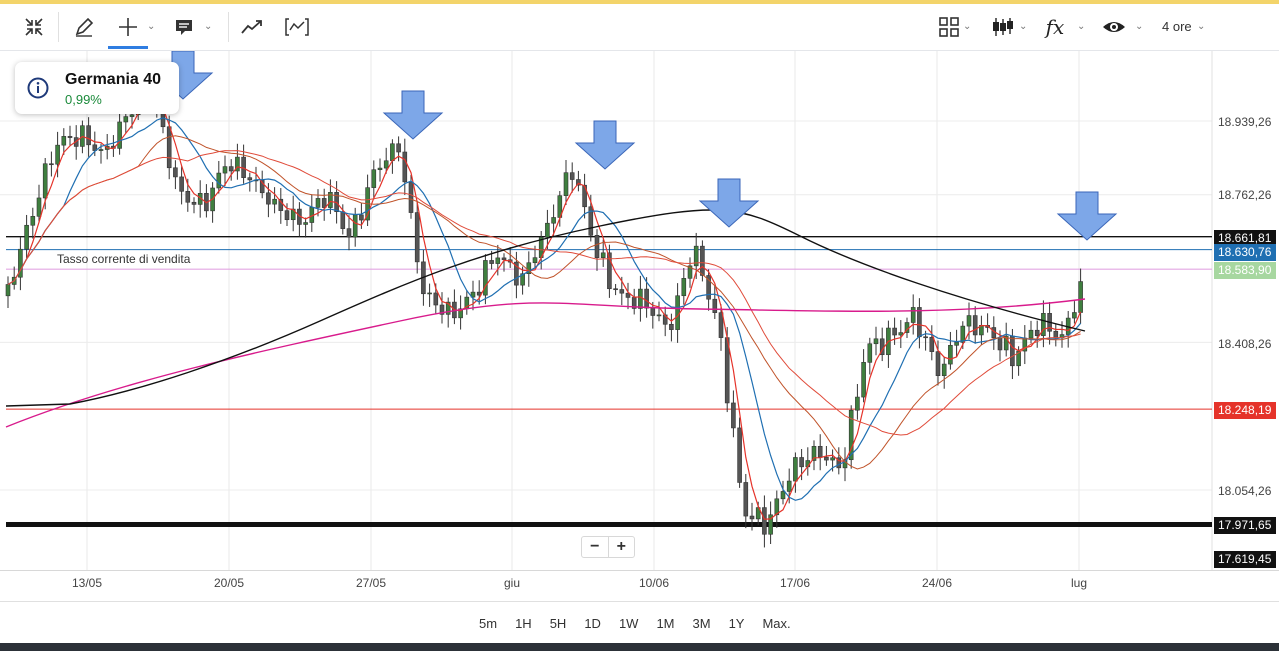 This screenshot has height=651, width=1279. Describe the element at coordinates (97, 88) in the screenshot. I see `instrument-card: Germania 40 0,99%` at that location.